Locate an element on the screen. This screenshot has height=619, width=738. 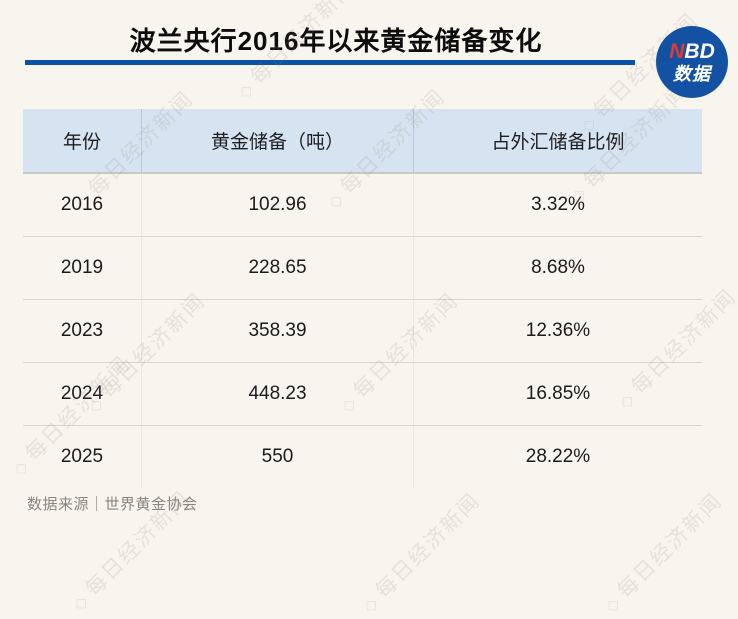
cell-year: 2024 is located at coordinates (82, 393).